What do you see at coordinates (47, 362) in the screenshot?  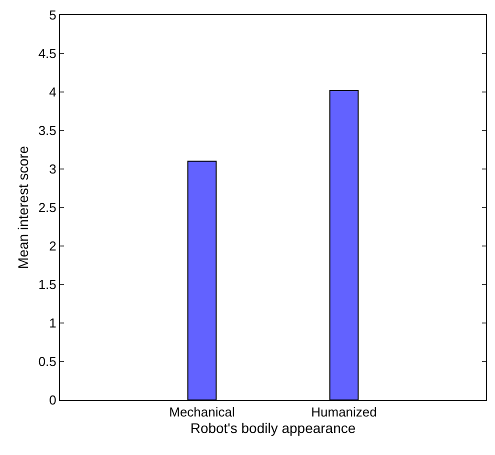 I see `y-tick-label: 0.5` at bounding box center [47, 362].